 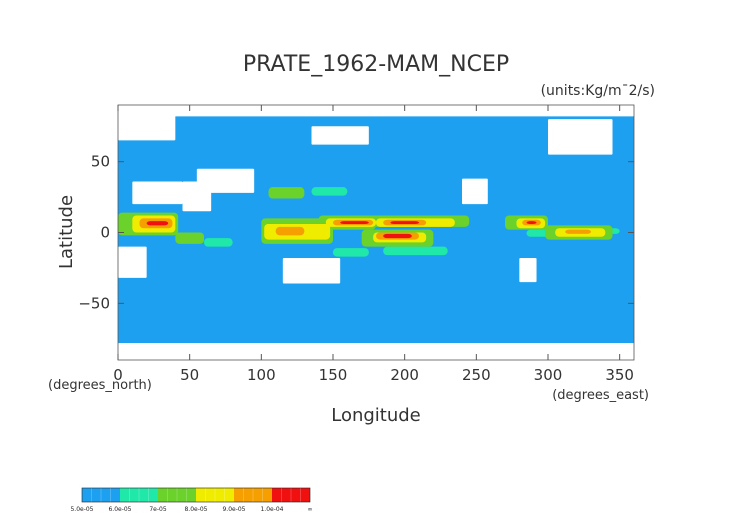 I want to click on colorbar-label: 8.0e-05, so click(x=195, y=509).